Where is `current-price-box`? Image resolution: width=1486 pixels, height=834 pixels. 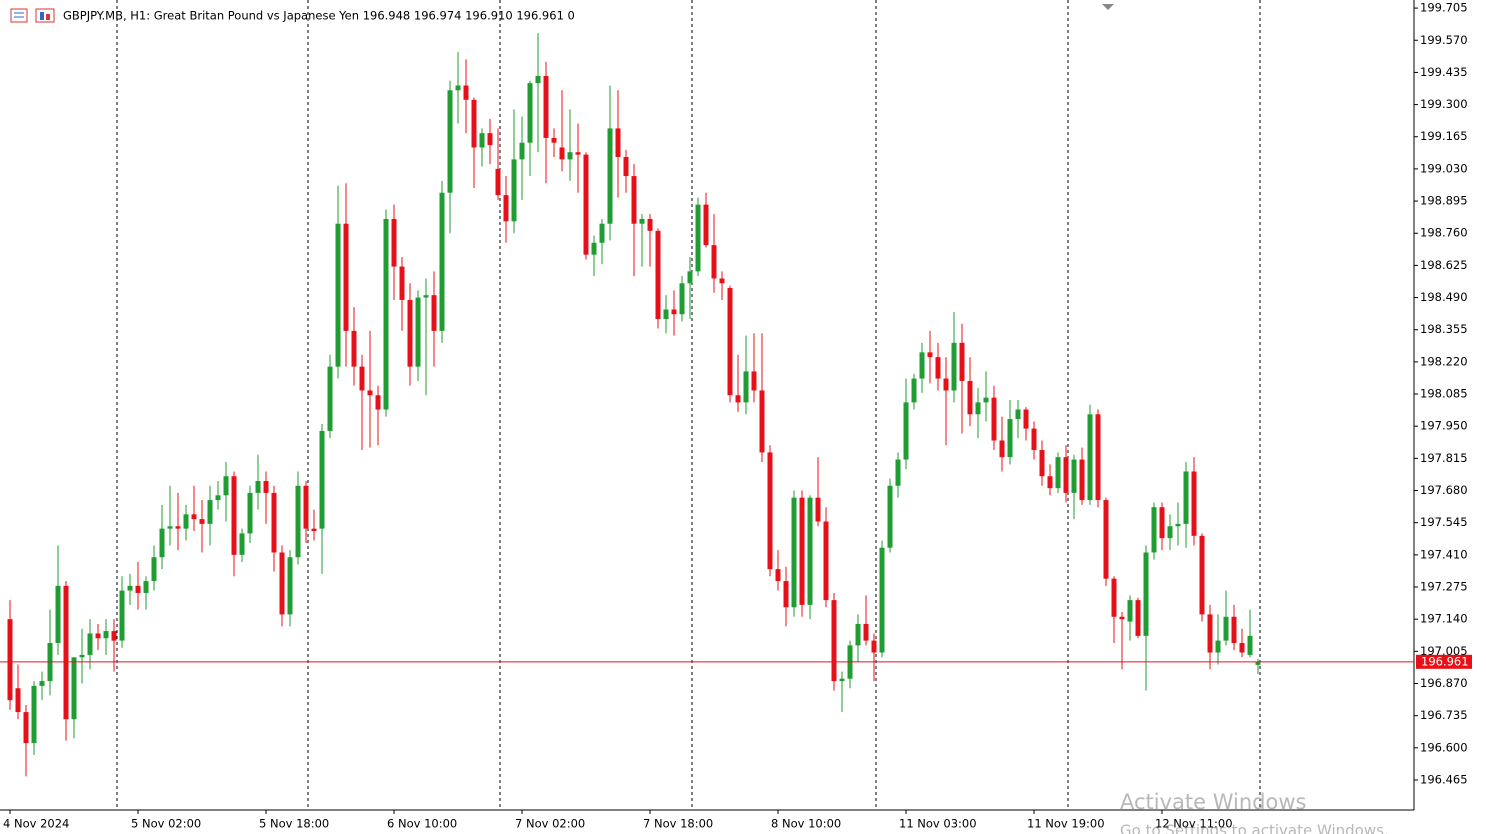 current-price-box is located at coordinates (1444, 661).